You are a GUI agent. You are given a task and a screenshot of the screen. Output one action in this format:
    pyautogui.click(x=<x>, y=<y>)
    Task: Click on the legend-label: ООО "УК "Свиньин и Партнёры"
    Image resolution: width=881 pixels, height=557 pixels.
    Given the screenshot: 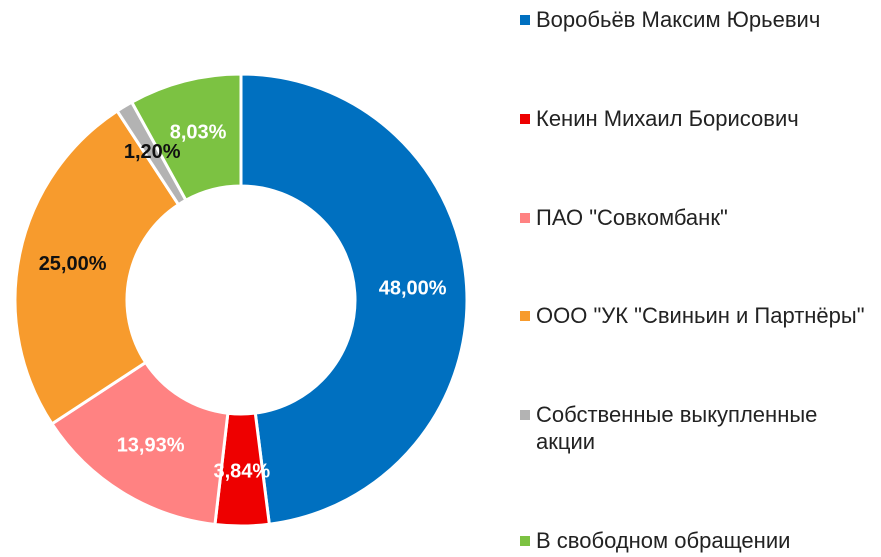 What is the action you would take?
    pyautogui.click(x=700, y=316)
    